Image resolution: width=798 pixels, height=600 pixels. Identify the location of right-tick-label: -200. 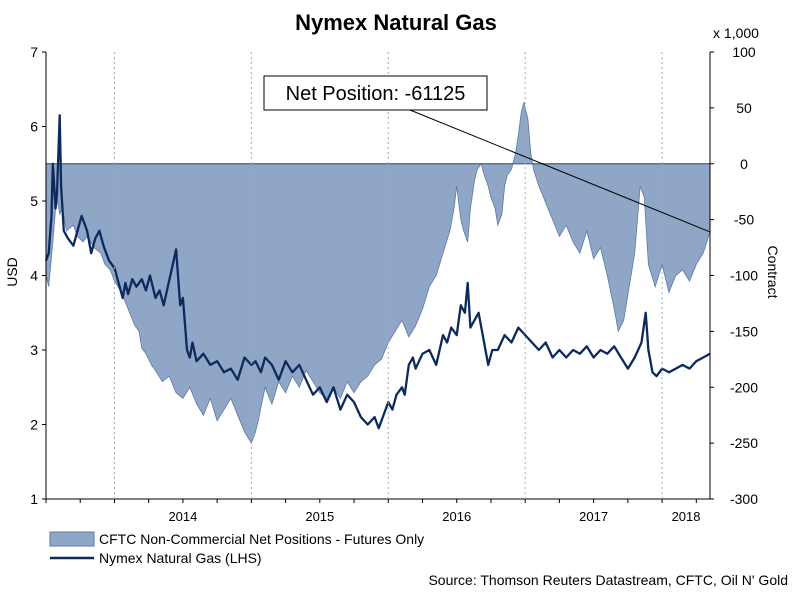
(744, 387).